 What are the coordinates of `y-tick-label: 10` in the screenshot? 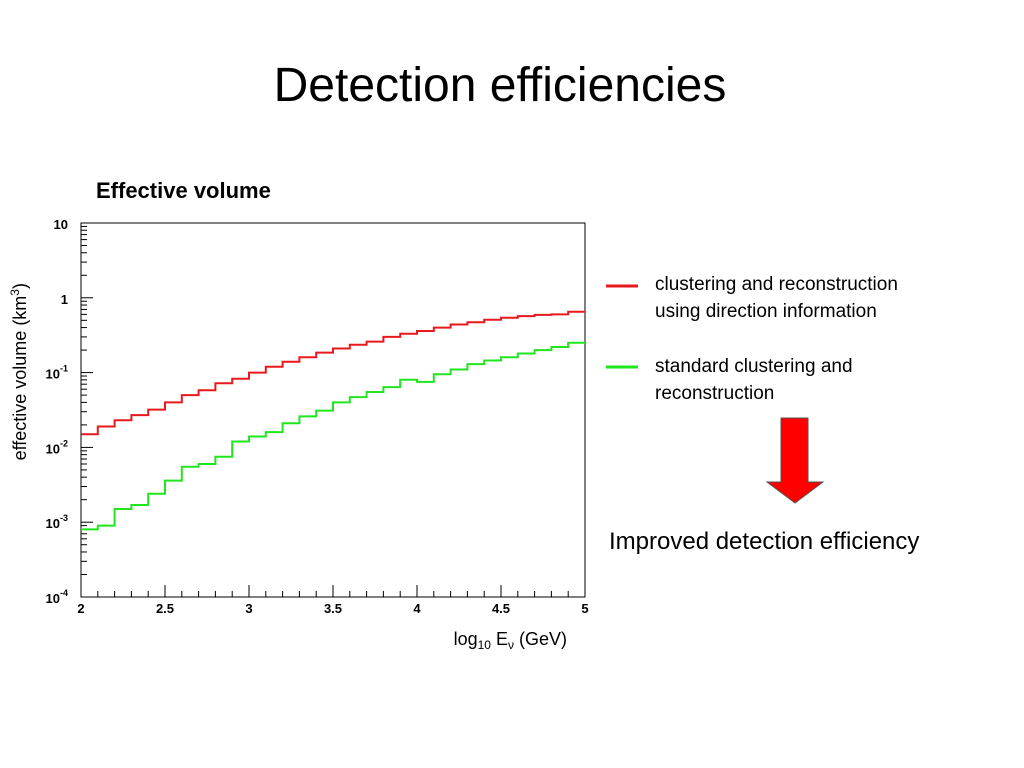 It's located at (61, 224).